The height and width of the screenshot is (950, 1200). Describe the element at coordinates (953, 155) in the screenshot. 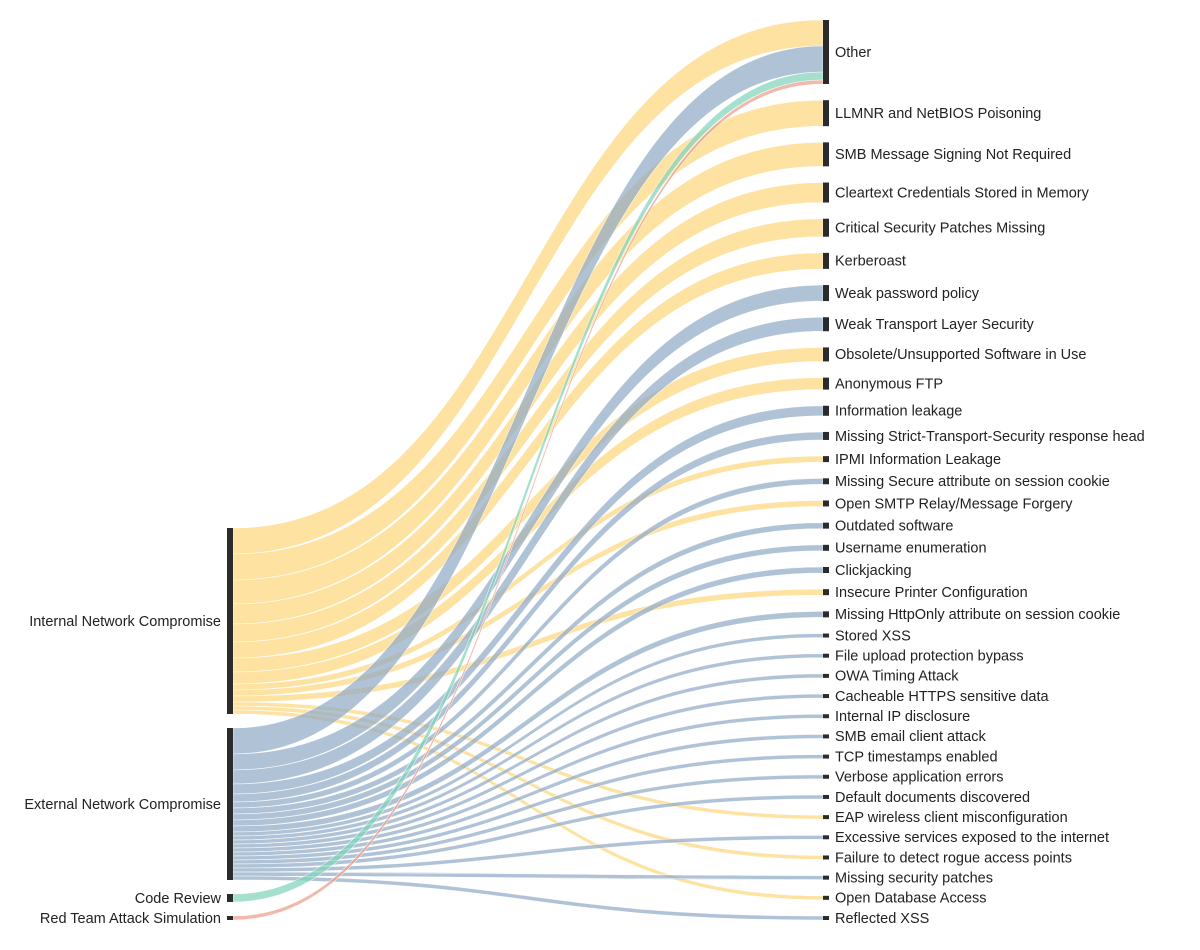

I see `node-label: SMB Message Signing Not Required` at that location.